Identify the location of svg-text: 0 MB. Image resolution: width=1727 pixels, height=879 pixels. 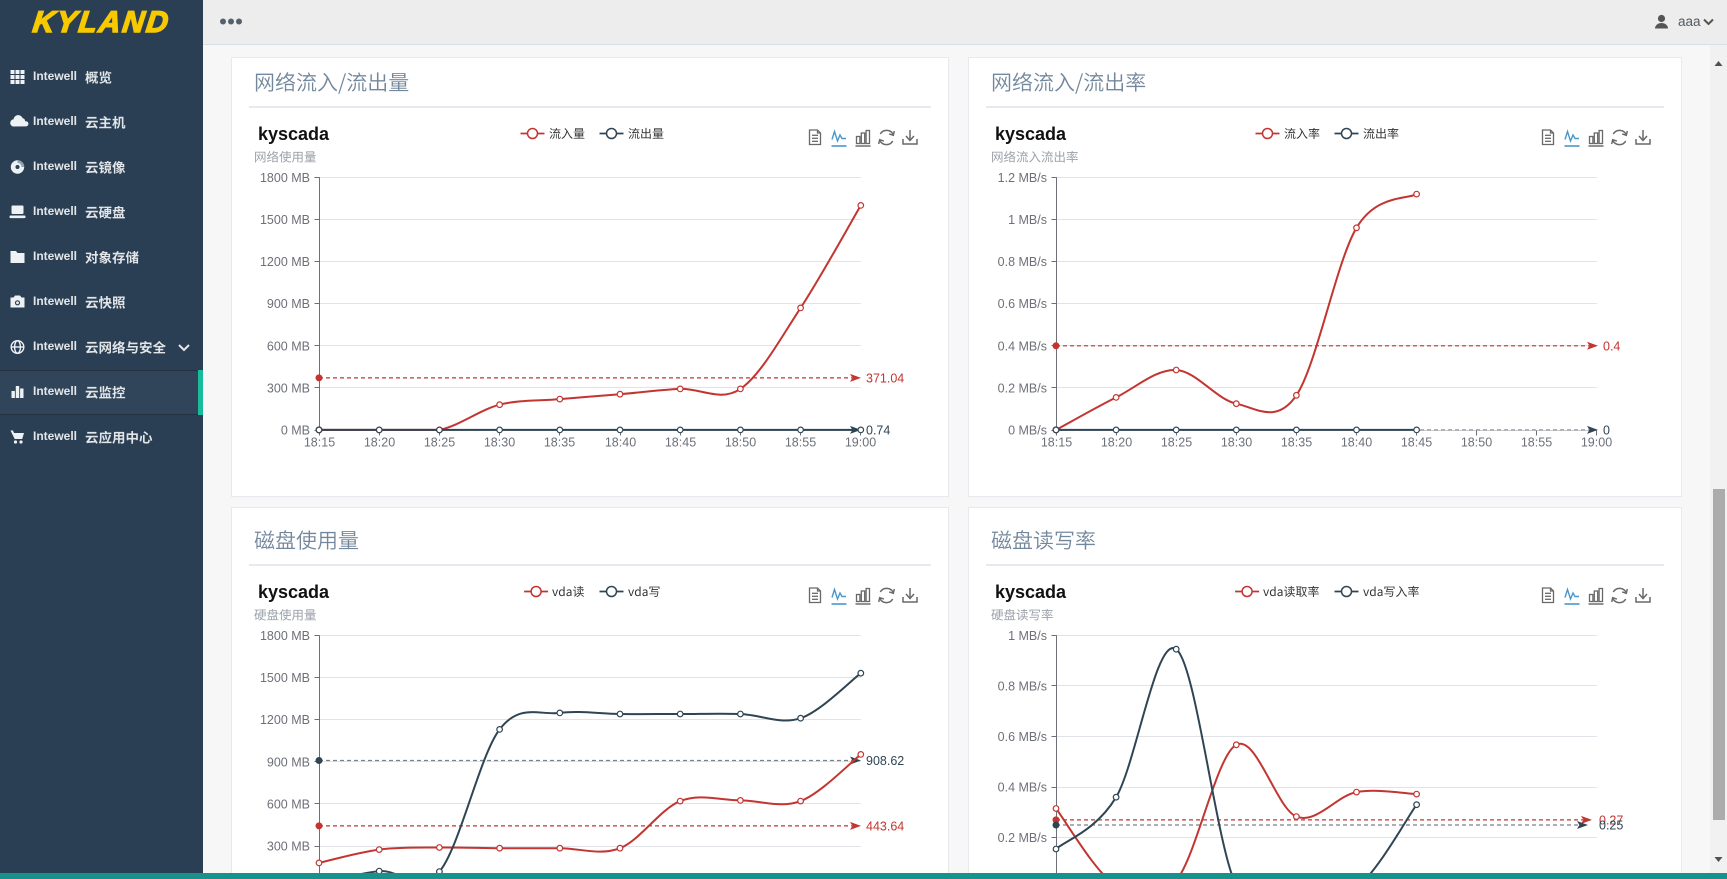
(295, 431).